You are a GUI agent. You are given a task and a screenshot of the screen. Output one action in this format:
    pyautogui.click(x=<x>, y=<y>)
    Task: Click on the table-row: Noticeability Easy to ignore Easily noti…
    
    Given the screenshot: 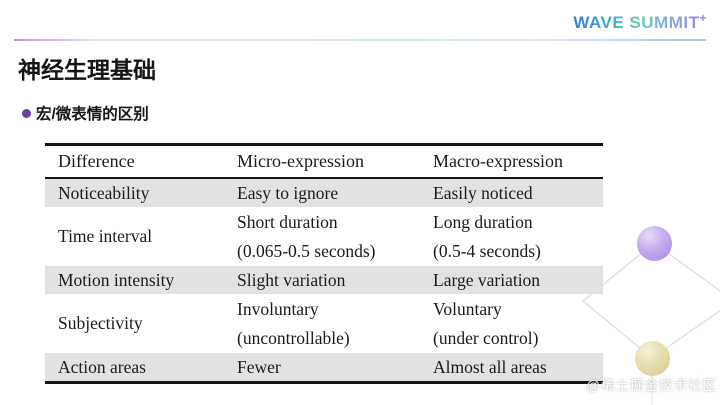 What is the action you would take?
    pyautogui.click(x=324, y=193)
    